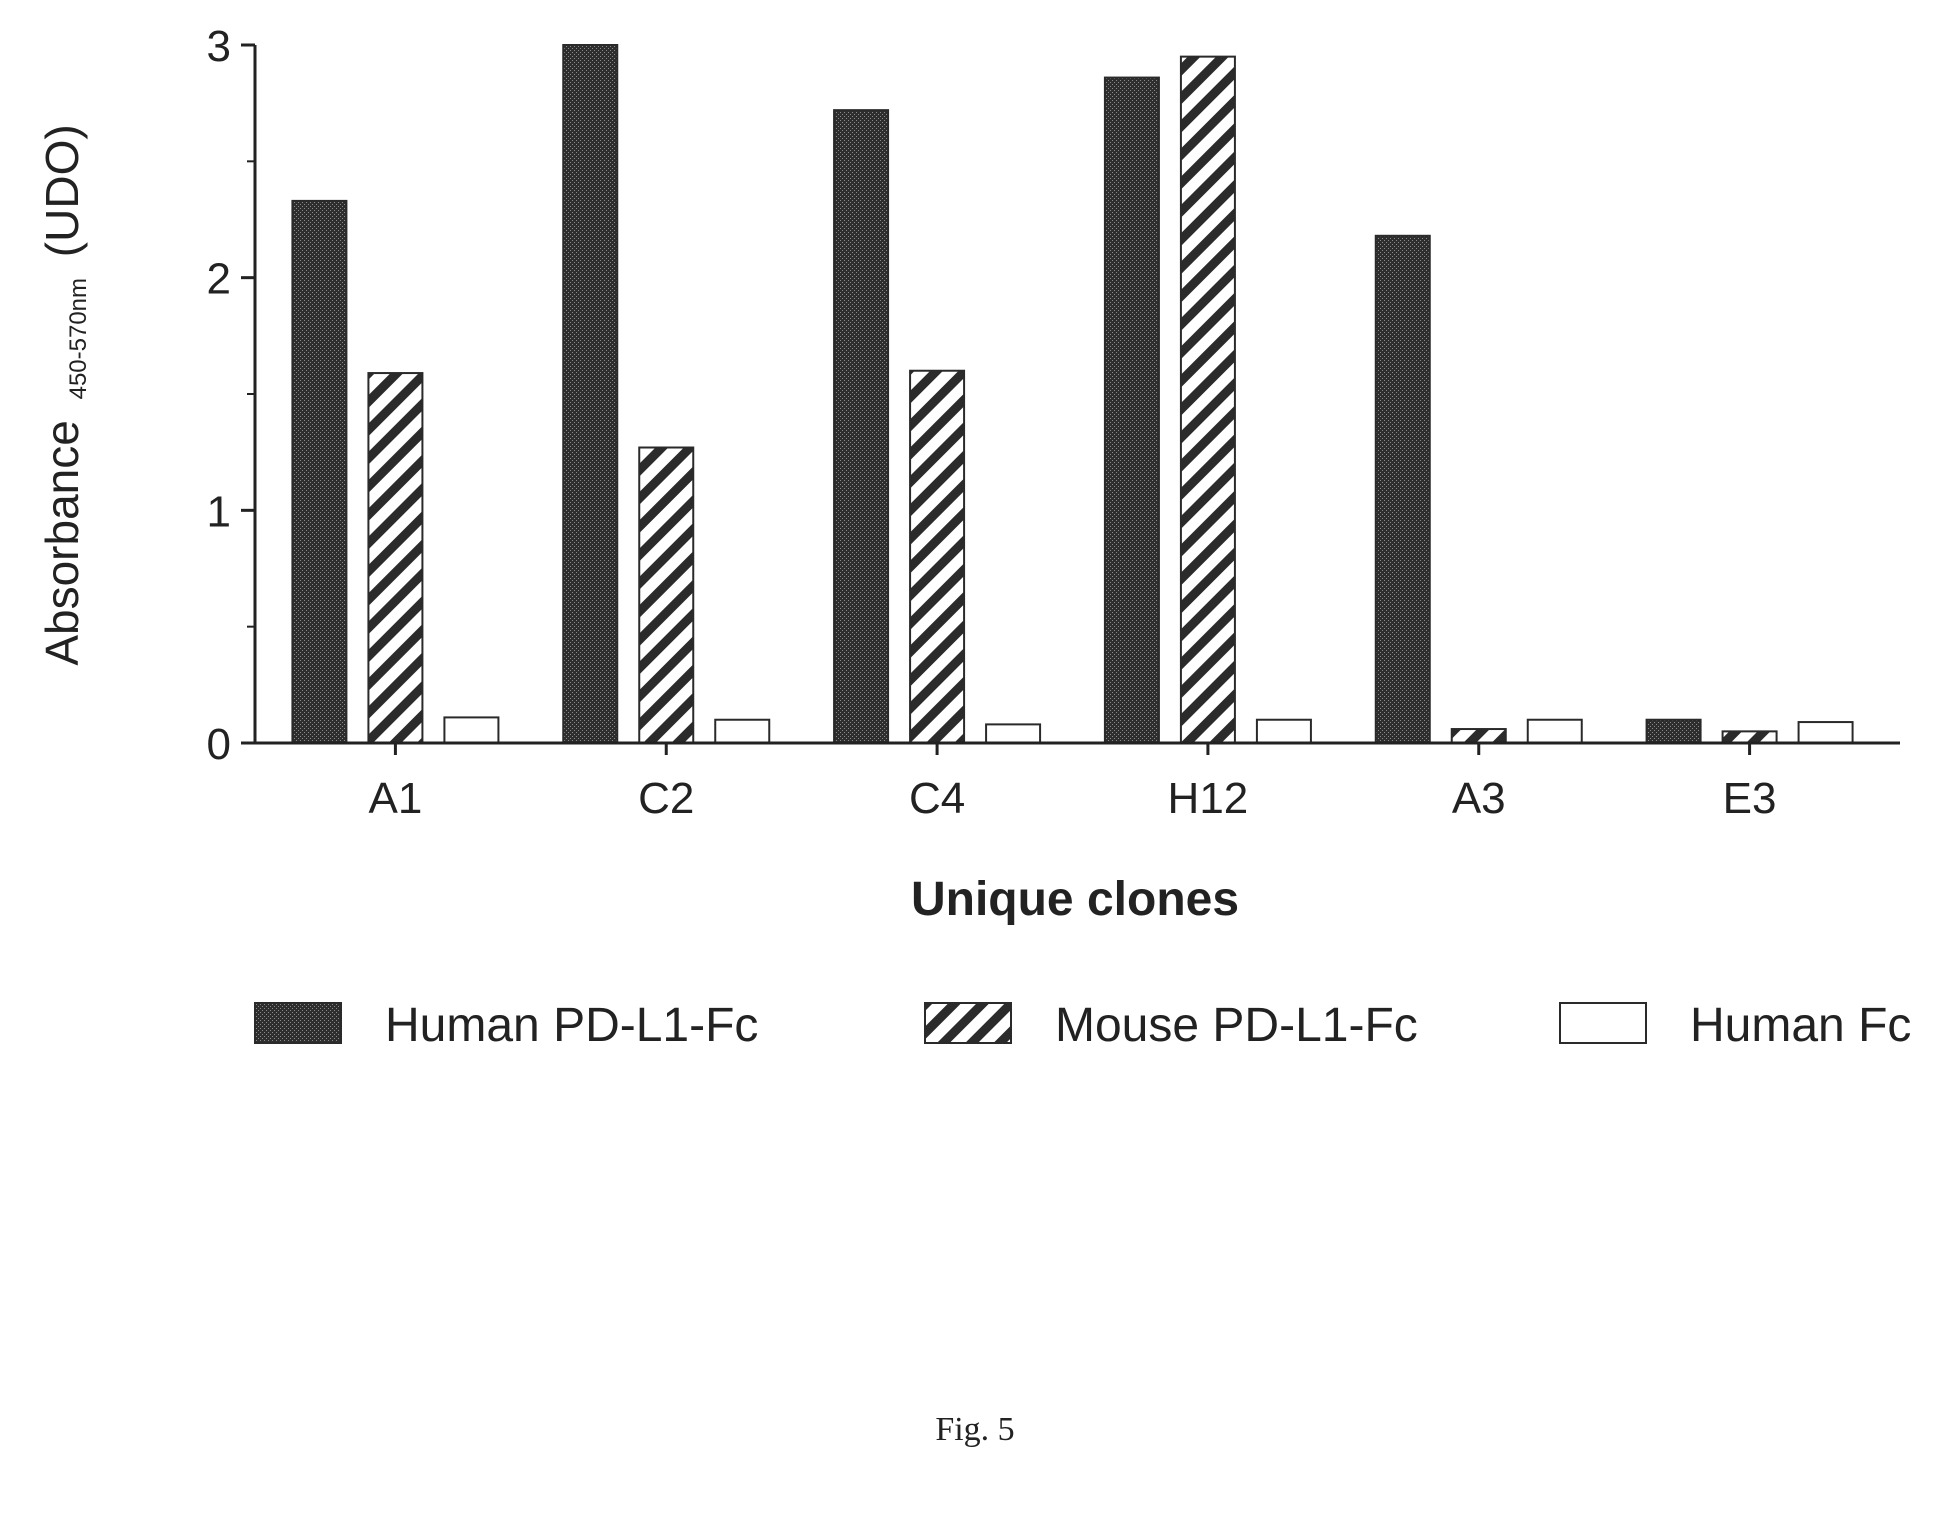 This screenshot has height=1523, width=1950. I want to click on svg-text:Absorbance 450-570nm: Absorbance 450-570nm (UDO), so click(66, 394).